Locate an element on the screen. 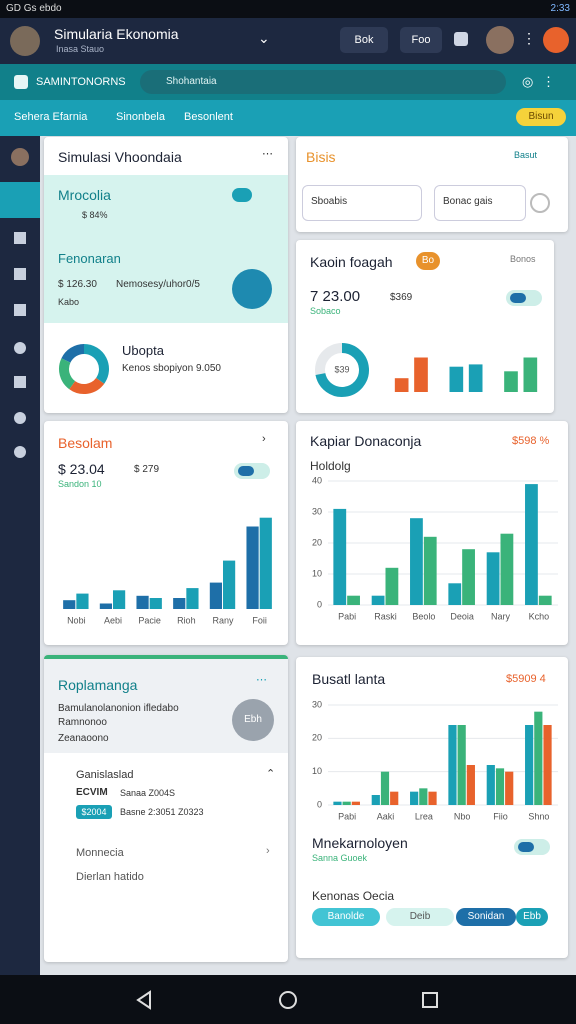 The width and height of the screenshot is (576, 1024). pill: Deib is located at coordinates (420, 917).